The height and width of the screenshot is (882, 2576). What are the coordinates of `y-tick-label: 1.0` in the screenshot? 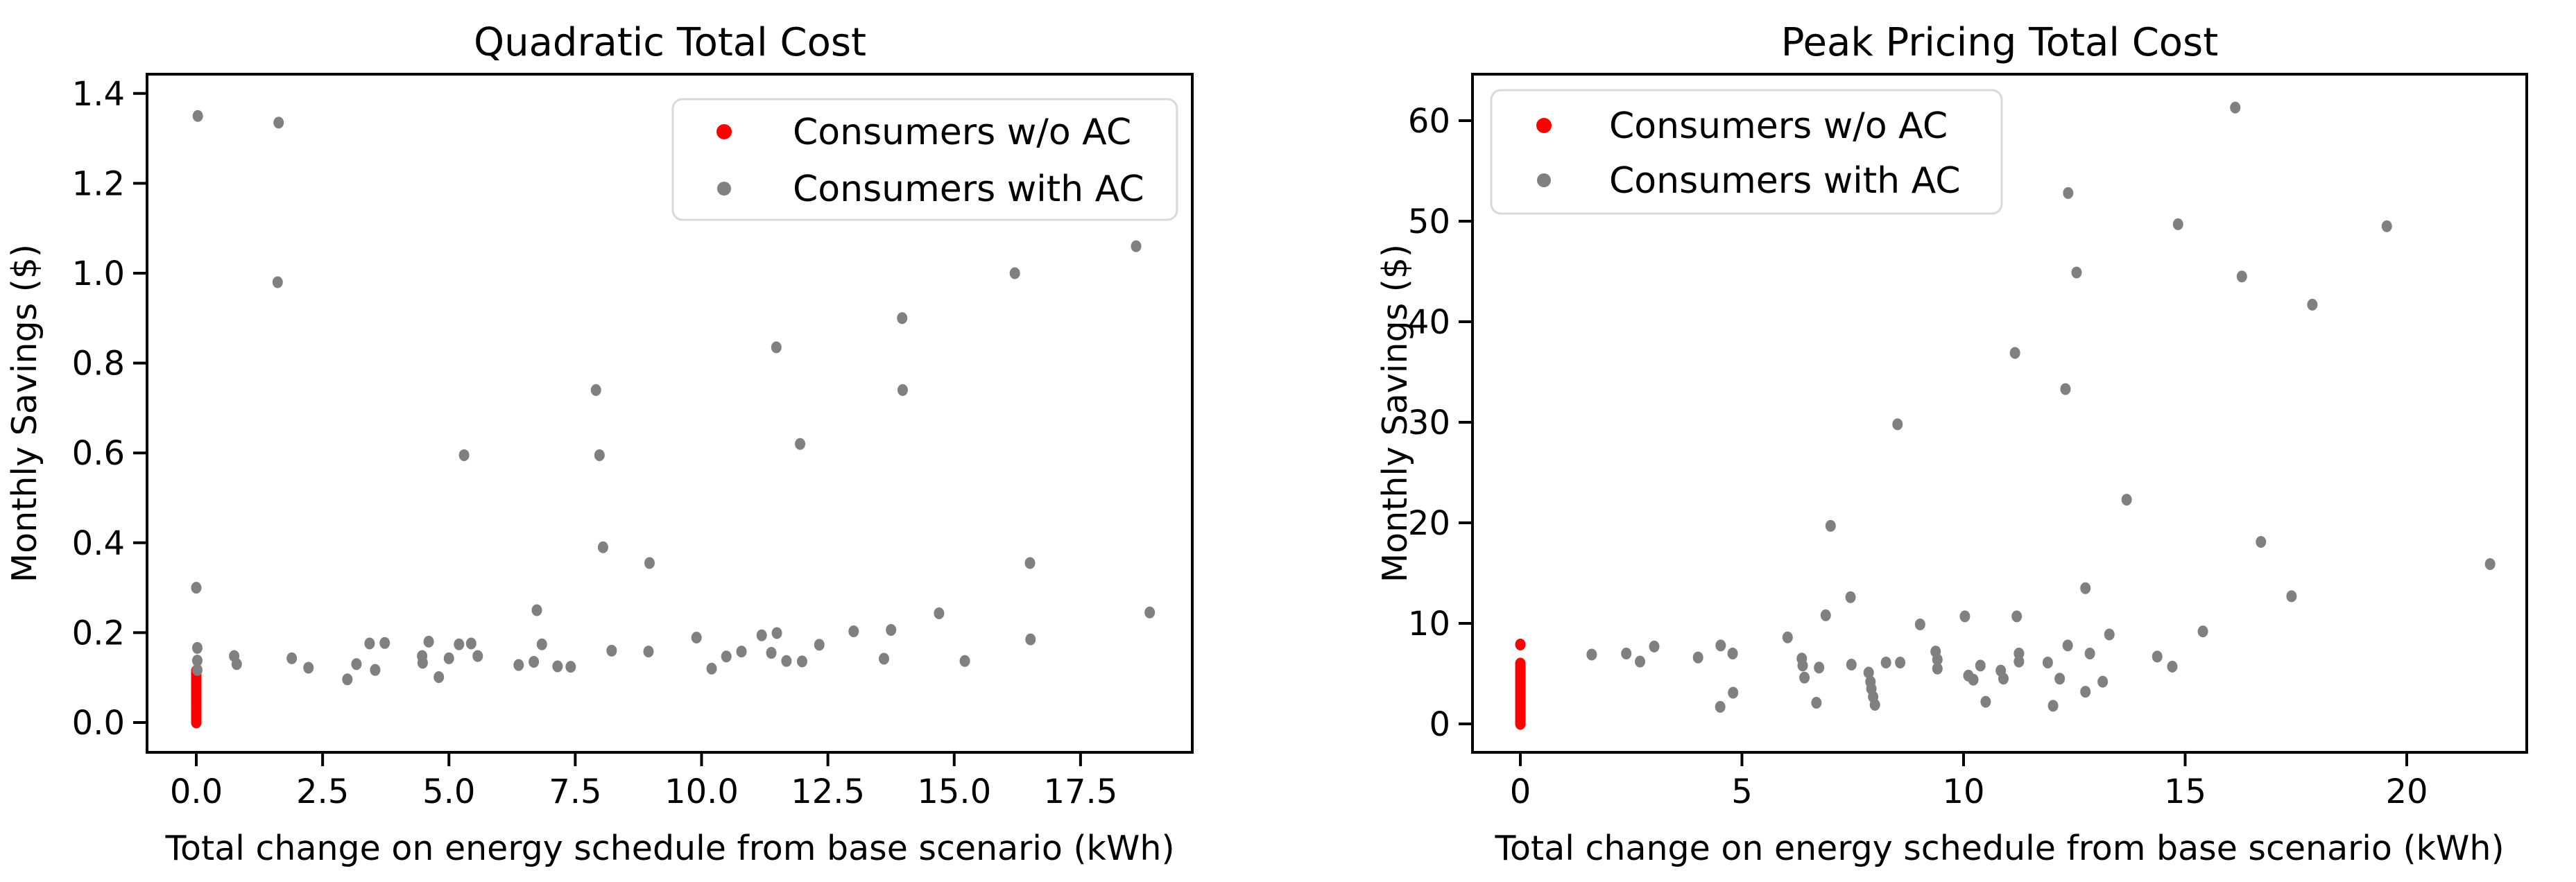 It's located at (98, 273).